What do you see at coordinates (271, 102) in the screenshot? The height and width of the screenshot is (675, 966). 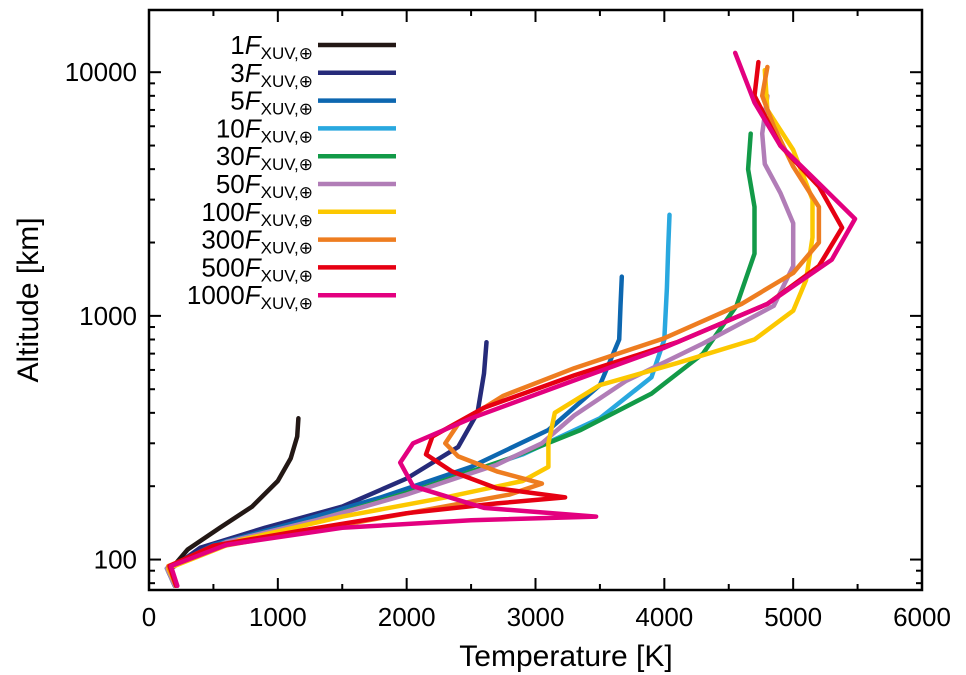 I see `legend-label: 5FXUV,⊕` at bounding box center [271, 102].